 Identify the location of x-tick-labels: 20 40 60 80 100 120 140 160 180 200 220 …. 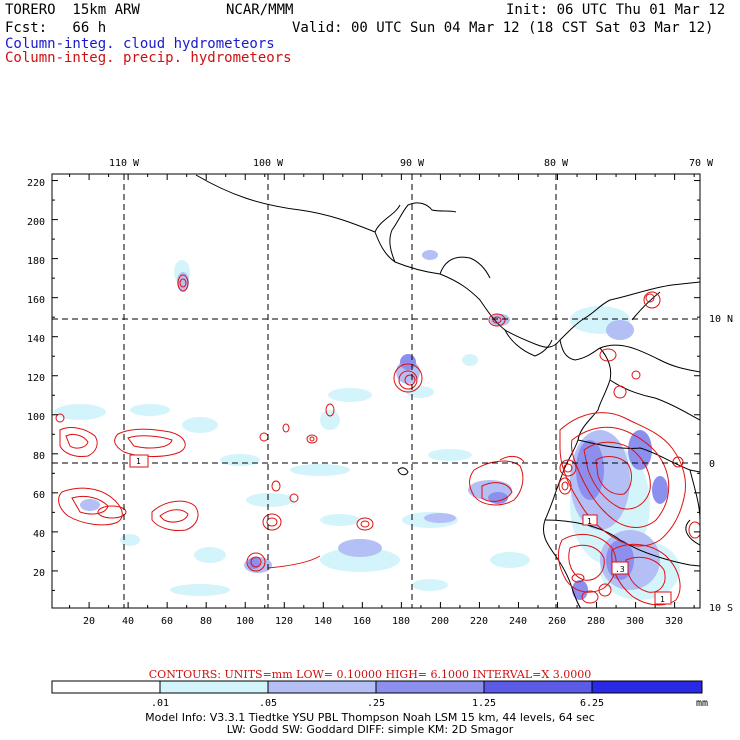
(383, 621).